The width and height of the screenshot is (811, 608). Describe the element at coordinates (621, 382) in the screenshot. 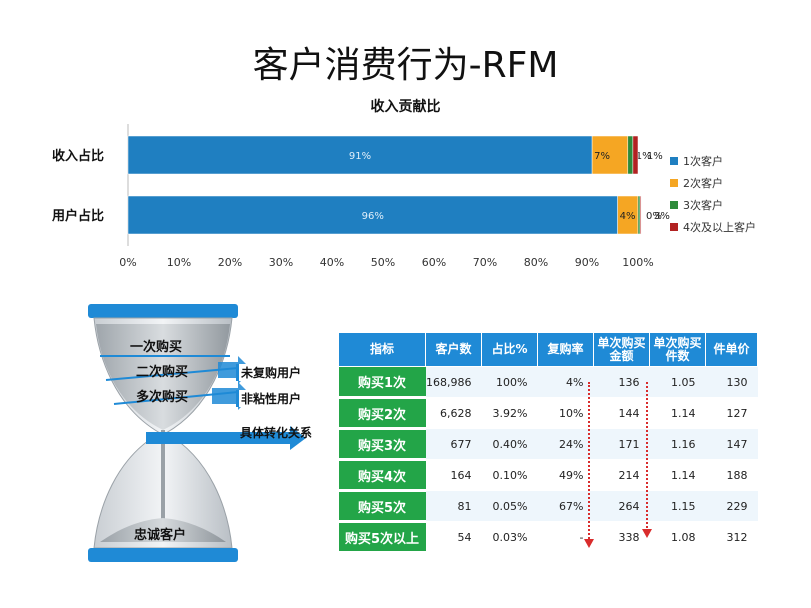

I see `table-cell: 136` at that location.